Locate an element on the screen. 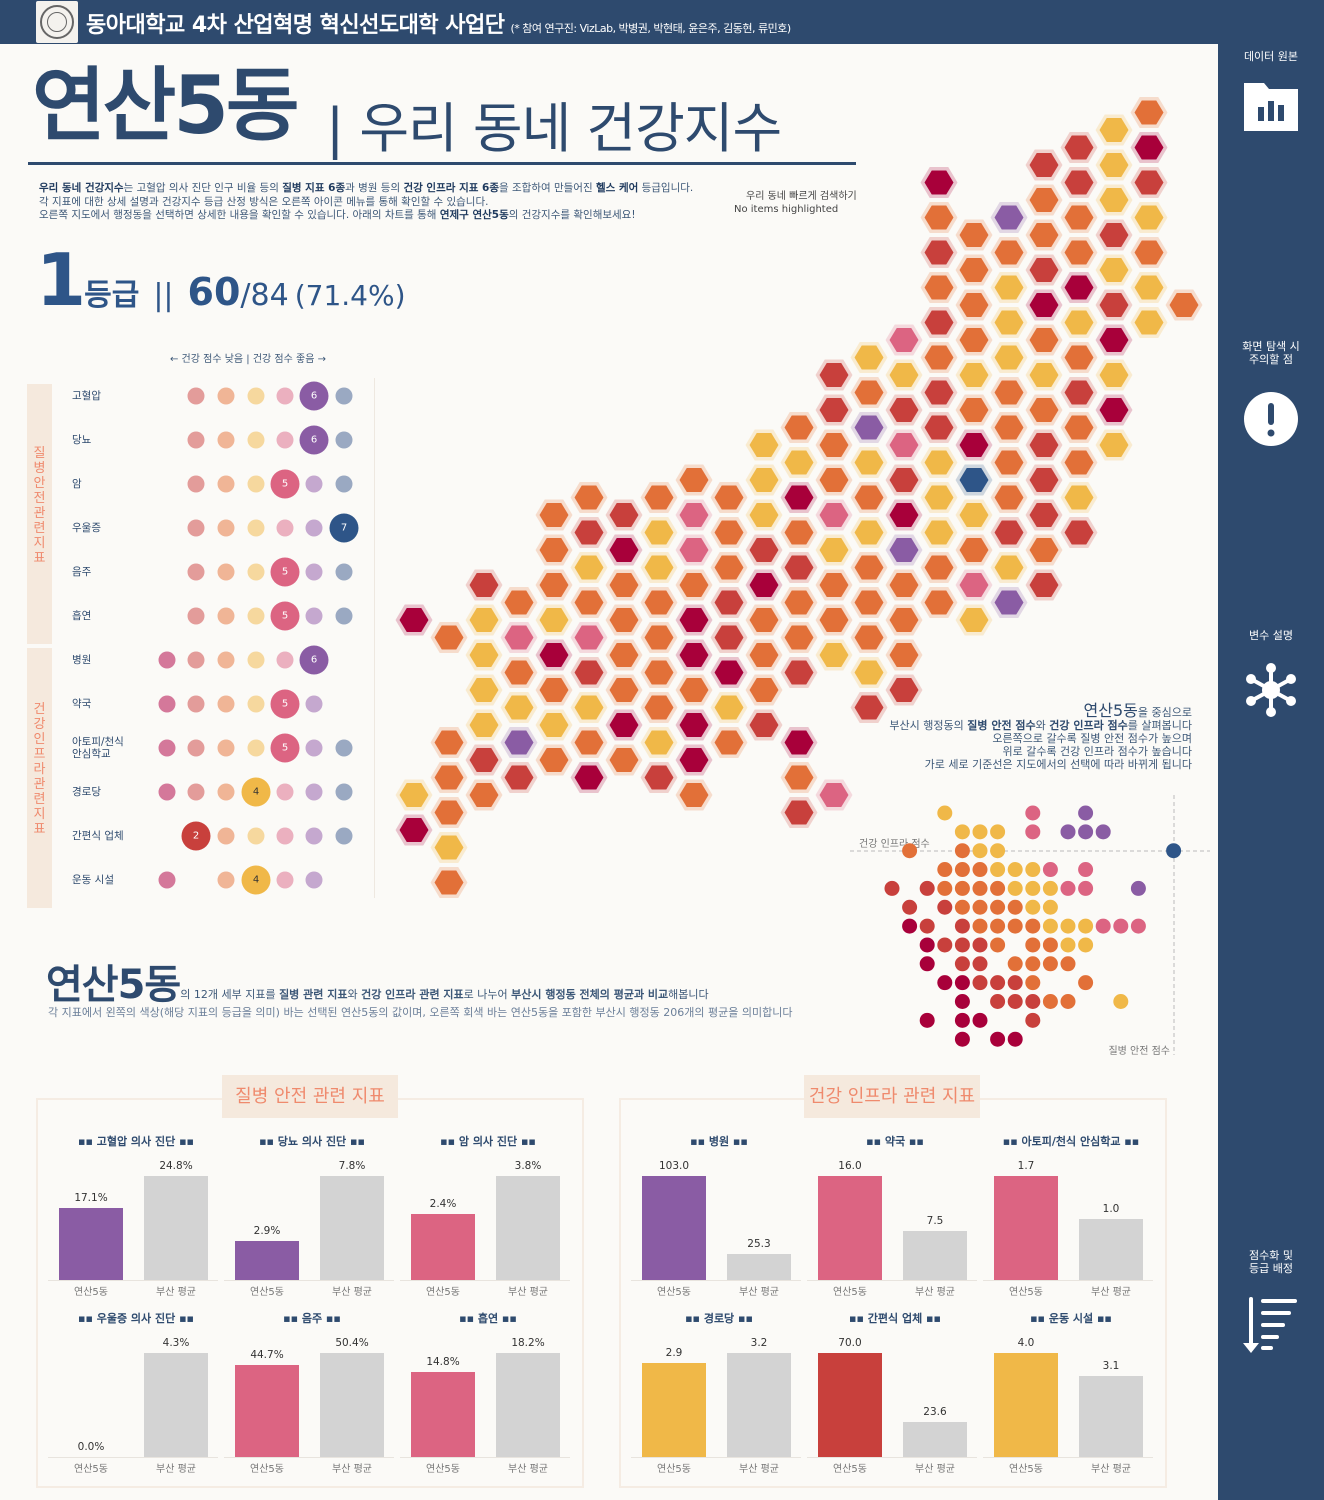  scatter-plot: 건강 인프라 점수 질병 안전 점수 is located at coordinates (1035, 925).